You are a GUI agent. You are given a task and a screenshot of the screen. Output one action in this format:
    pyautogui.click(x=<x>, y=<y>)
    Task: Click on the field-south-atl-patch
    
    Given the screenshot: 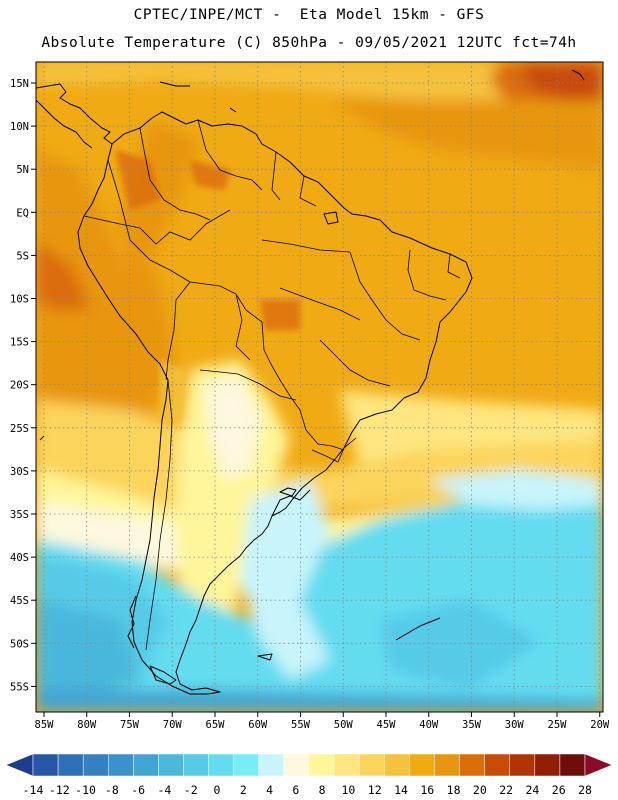 What is the action you would take?
    pyautogui.click(x=460, y=645)
    